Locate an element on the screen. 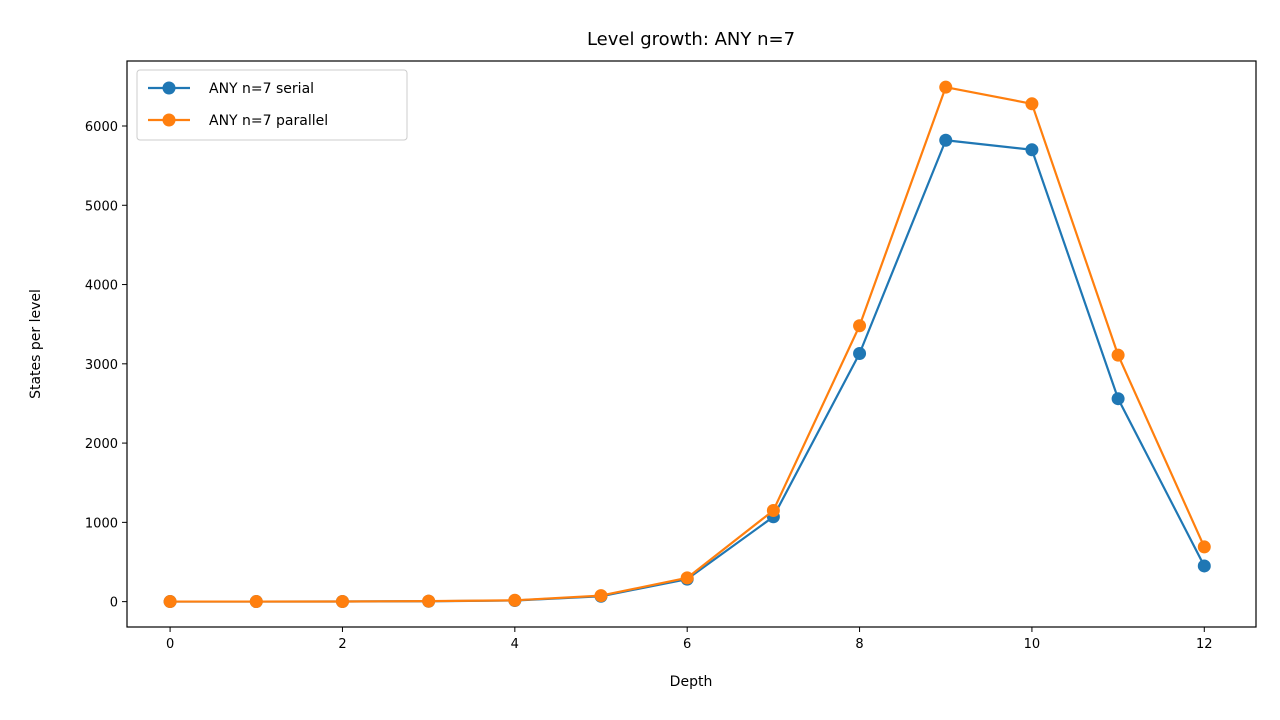  chart-title: Level growth: ANY n=7 is located at coordinates (691, 39).